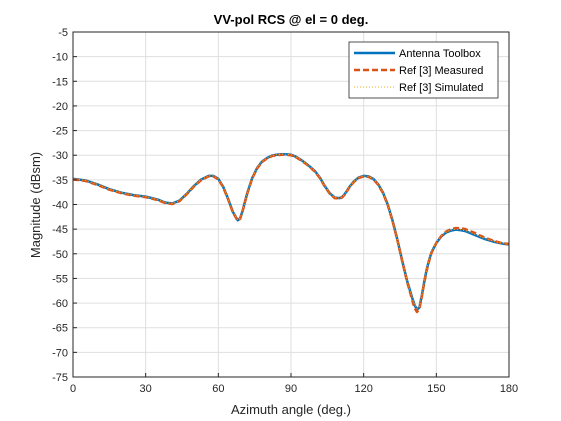 The width and height of the screenshot is (561, 421). I want to click on x-tick-label: 60, so click(218, 389).